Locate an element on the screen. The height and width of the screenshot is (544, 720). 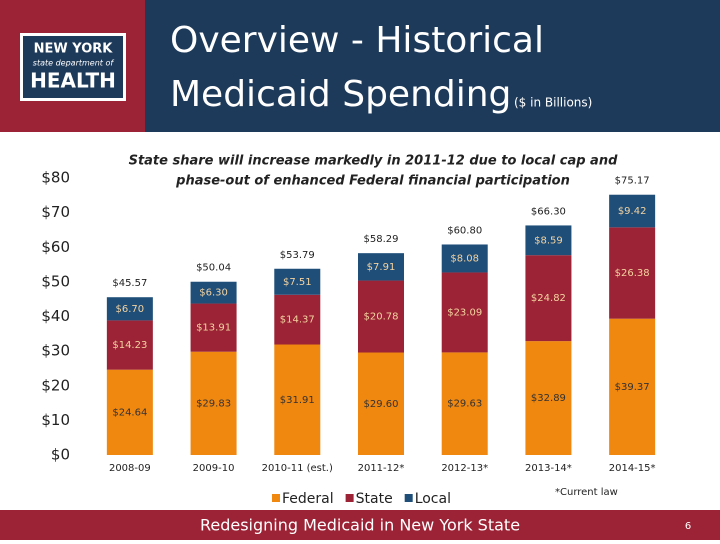
legend-label: Local is located at coordinates (433, 499).